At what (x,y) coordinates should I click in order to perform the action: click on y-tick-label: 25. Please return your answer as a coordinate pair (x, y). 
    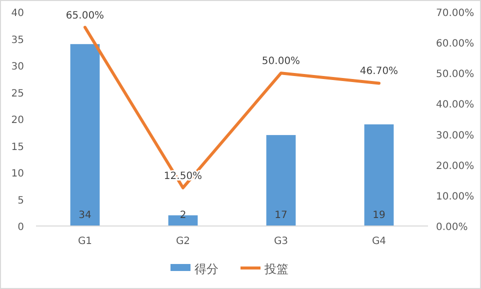
    Looking at the image, I should click on (17, 94).